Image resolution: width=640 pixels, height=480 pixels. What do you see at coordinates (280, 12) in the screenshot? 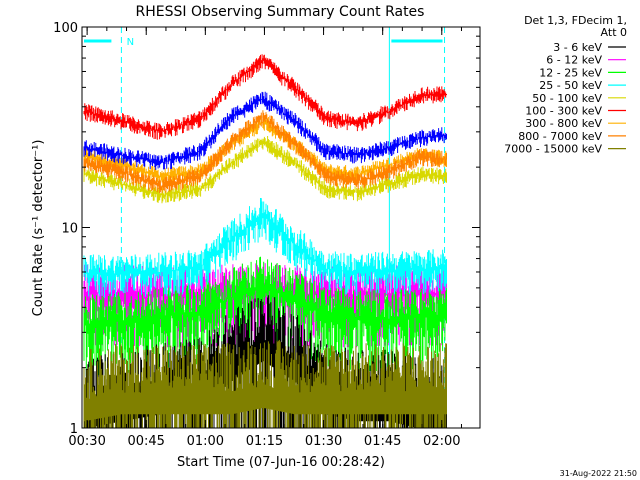
I see `chart-title: RHESSI Observing Summary Count Rates` at bounding box center [280, 12].